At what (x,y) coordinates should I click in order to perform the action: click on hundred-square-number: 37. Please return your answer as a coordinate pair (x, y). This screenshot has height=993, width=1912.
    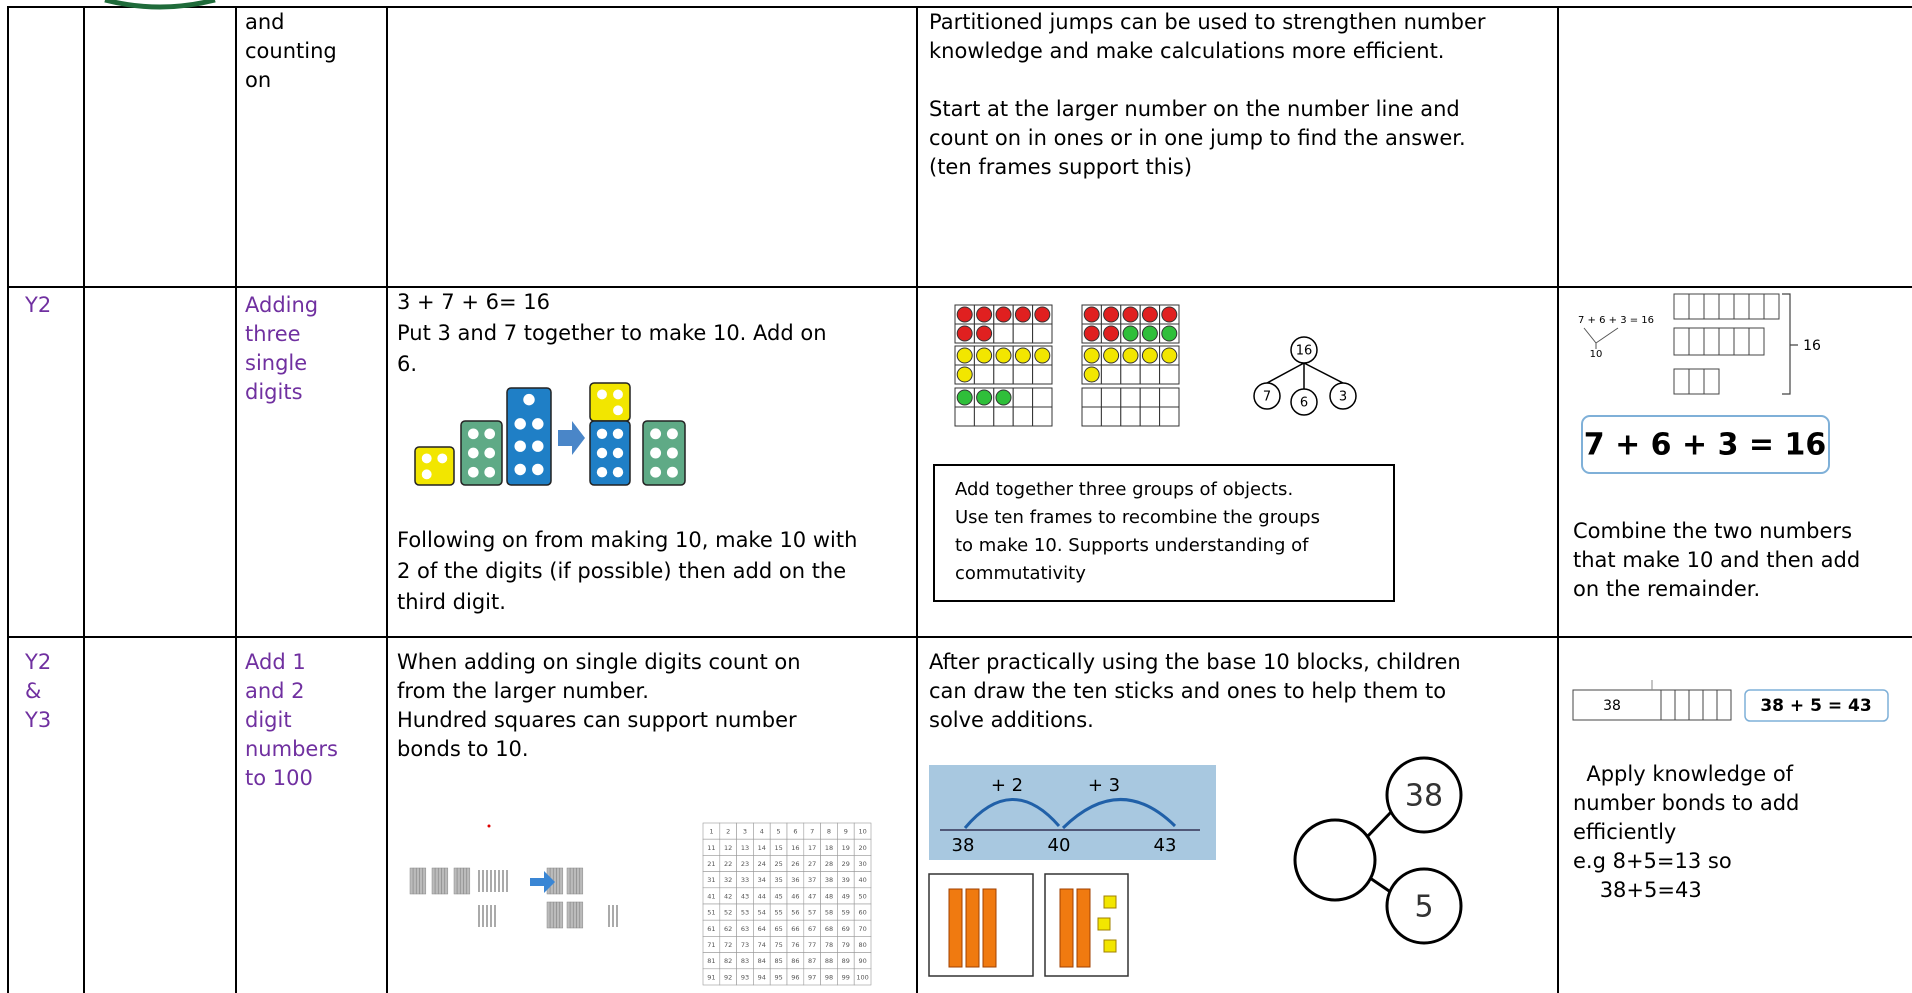
    Looking at the image, I should click on (812, 880).